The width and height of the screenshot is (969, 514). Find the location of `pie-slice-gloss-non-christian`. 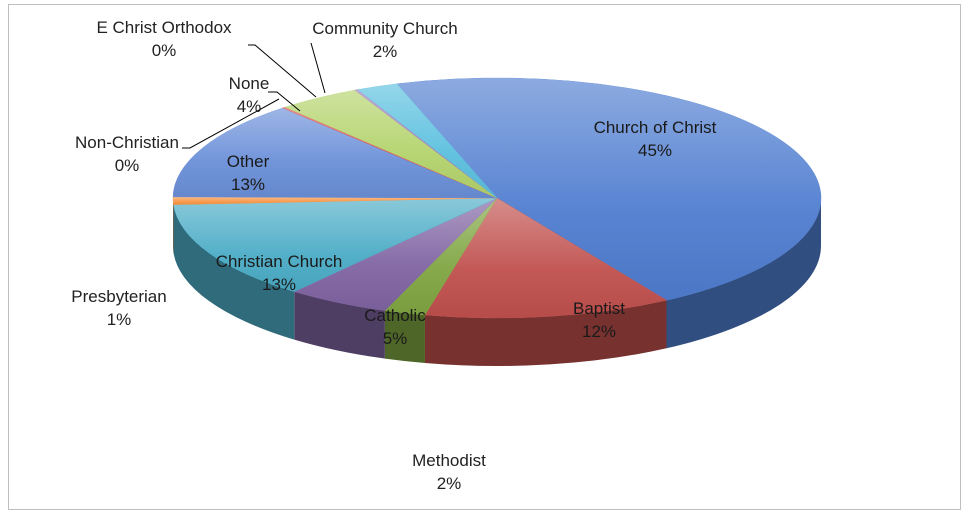

pie-slice-gloss-non-christian is located at coordinates (389, 152).